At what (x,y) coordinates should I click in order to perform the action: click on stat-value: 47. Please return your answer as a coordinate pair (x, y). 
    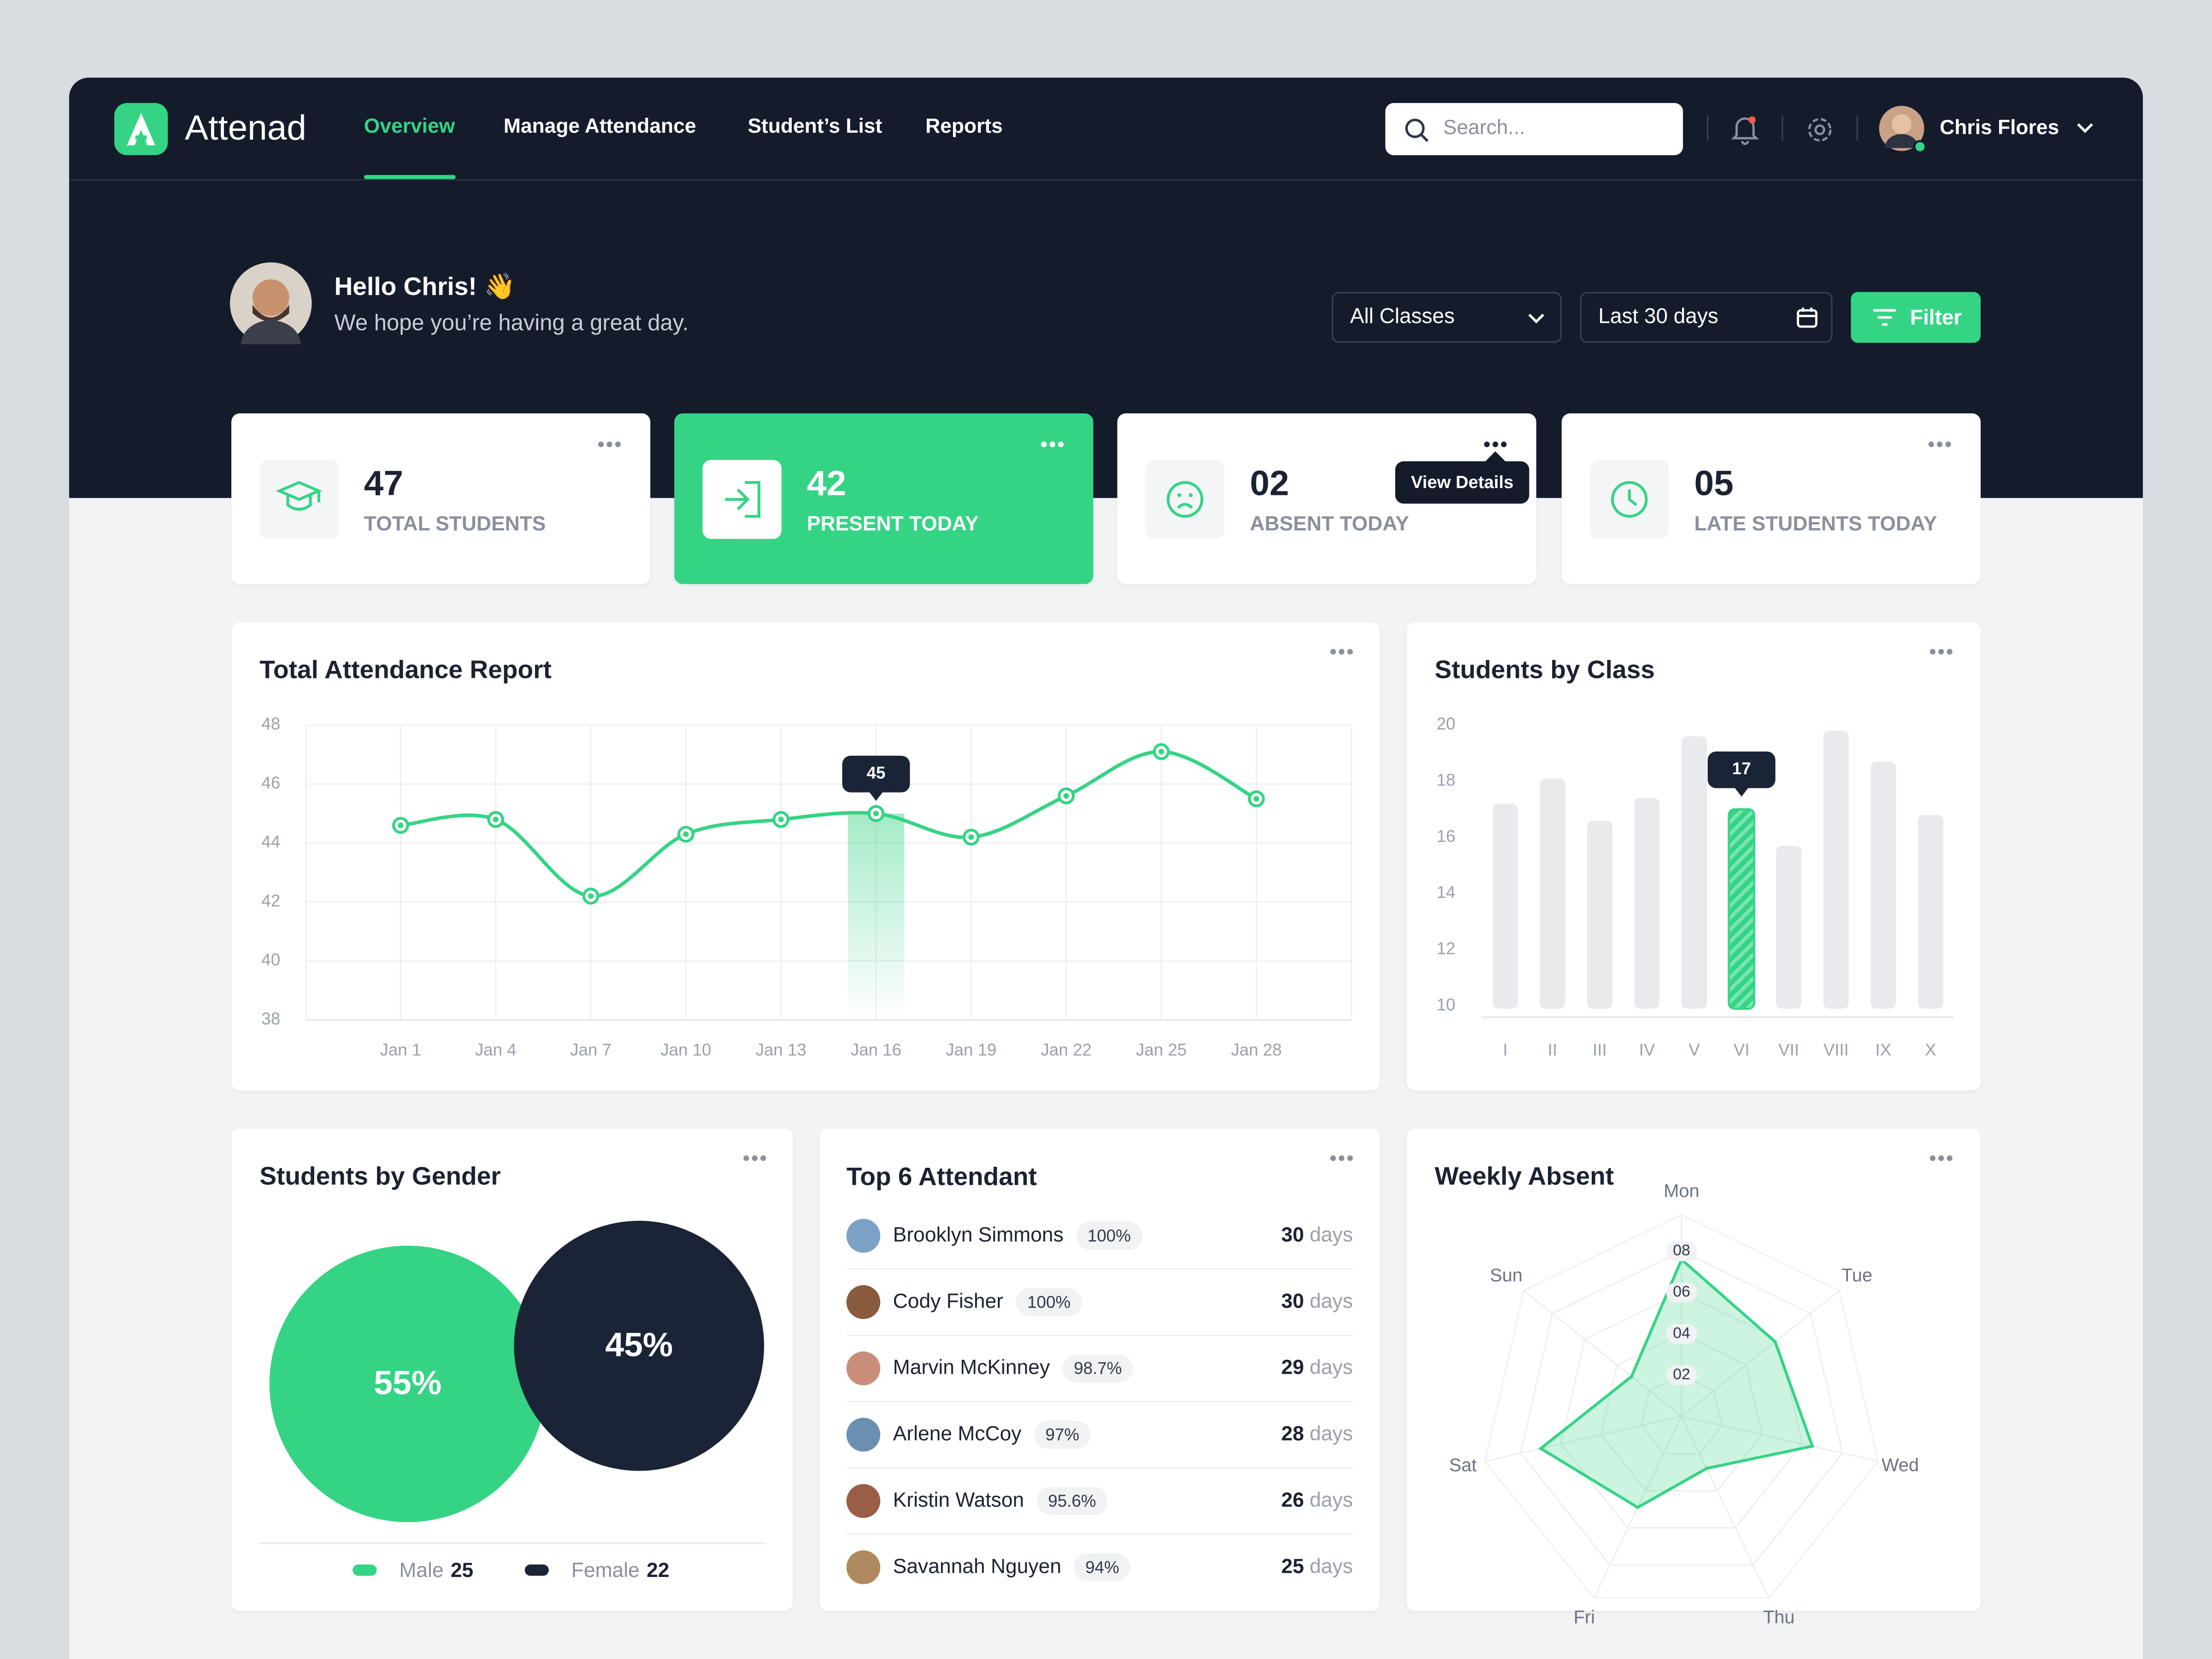
    Looking at the image, I should click on (383, 484).